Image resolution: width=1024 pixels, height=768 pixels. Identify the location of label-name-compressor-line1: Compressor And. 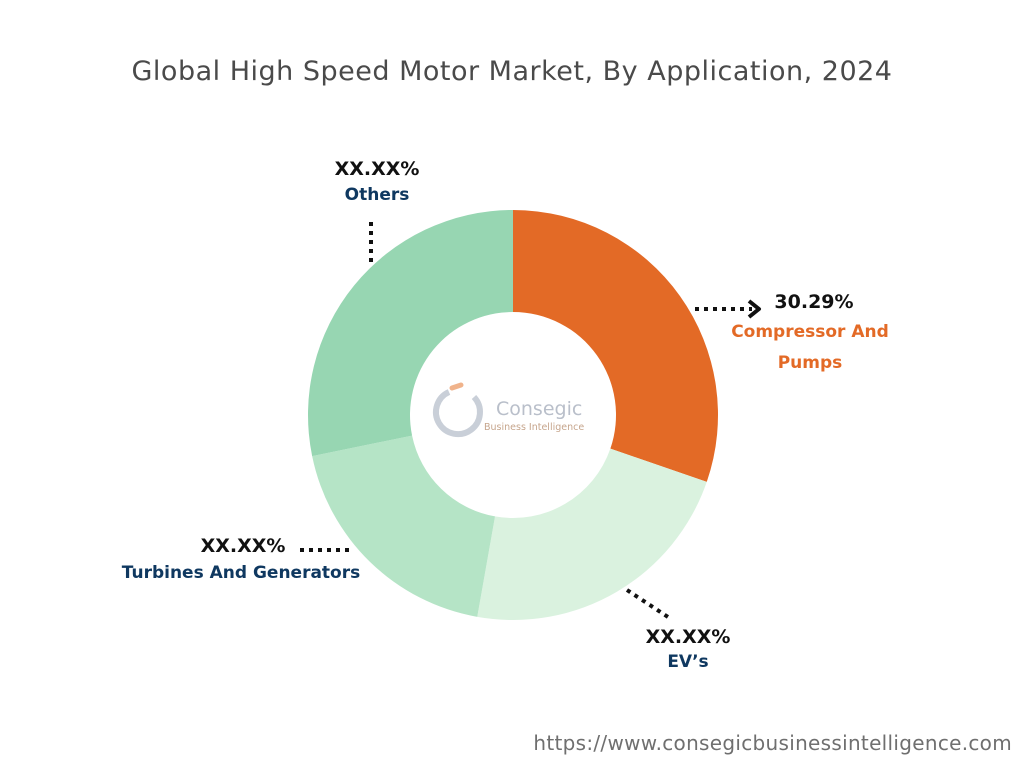
(810, 332).